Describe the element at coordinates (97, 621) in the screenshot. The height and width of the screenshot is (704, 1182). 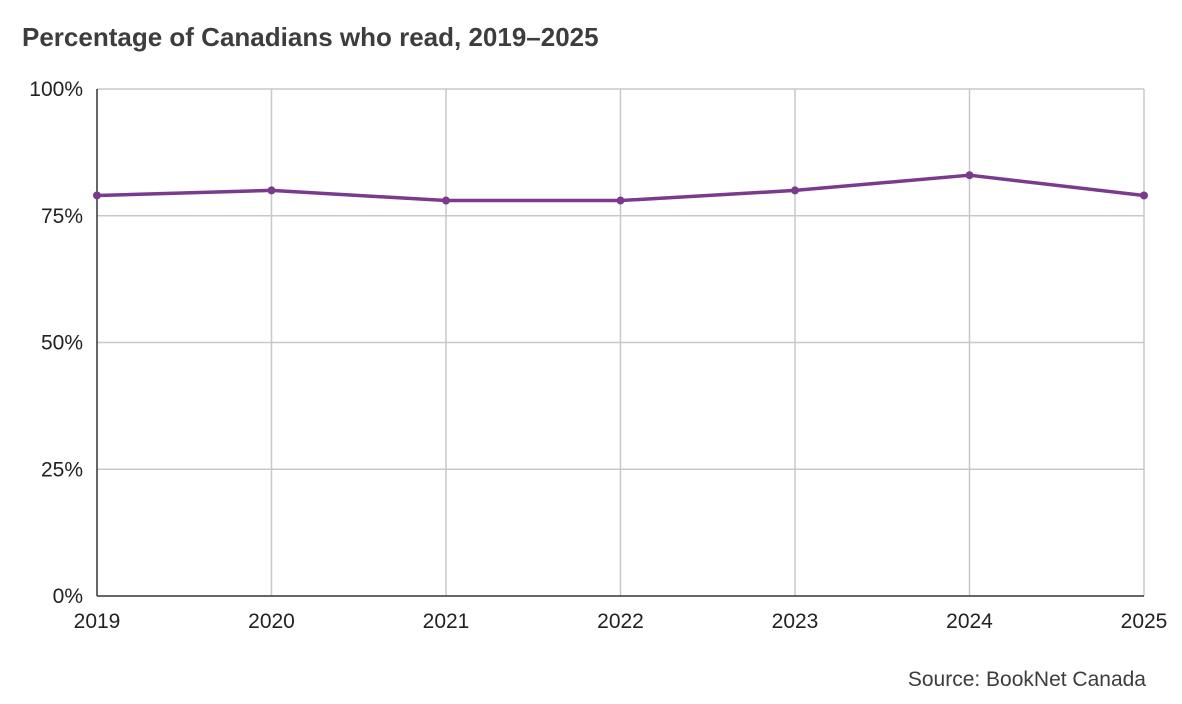
I see `x-tick-label: 2019` at that location.